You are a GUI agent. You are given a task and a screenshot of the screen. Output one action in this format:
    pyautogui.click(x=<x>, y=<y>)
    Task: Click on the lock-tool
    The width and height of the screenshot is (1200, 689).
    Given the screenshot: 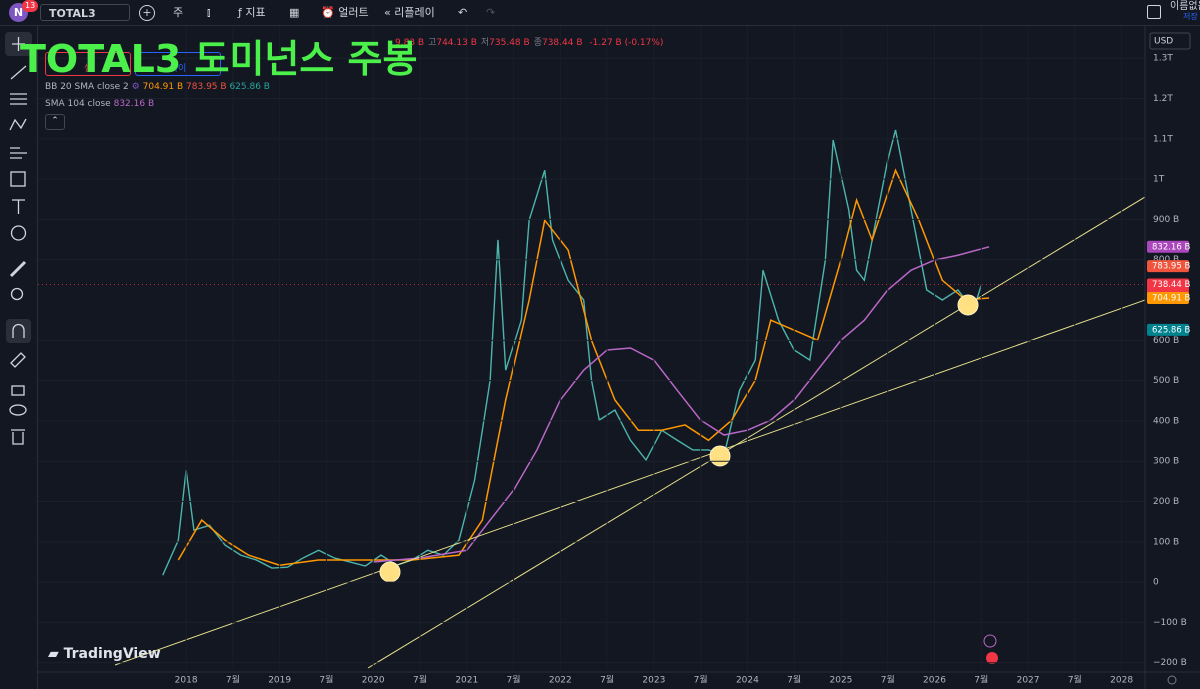 What is the action you would take?
    pyautogui.click(x=18, y=390)
    